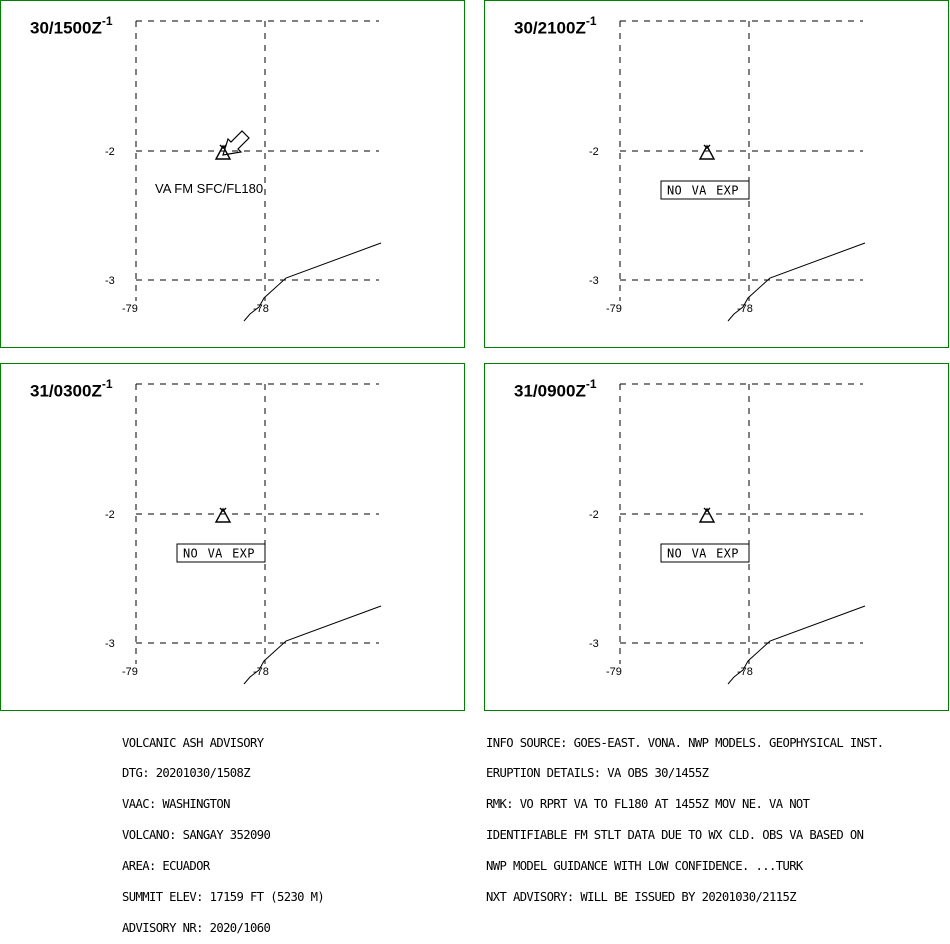  Describe the element at coordinates (71, 26) in the screenshot. I see `panel-time-label: 30/1500Z-1` at that location.